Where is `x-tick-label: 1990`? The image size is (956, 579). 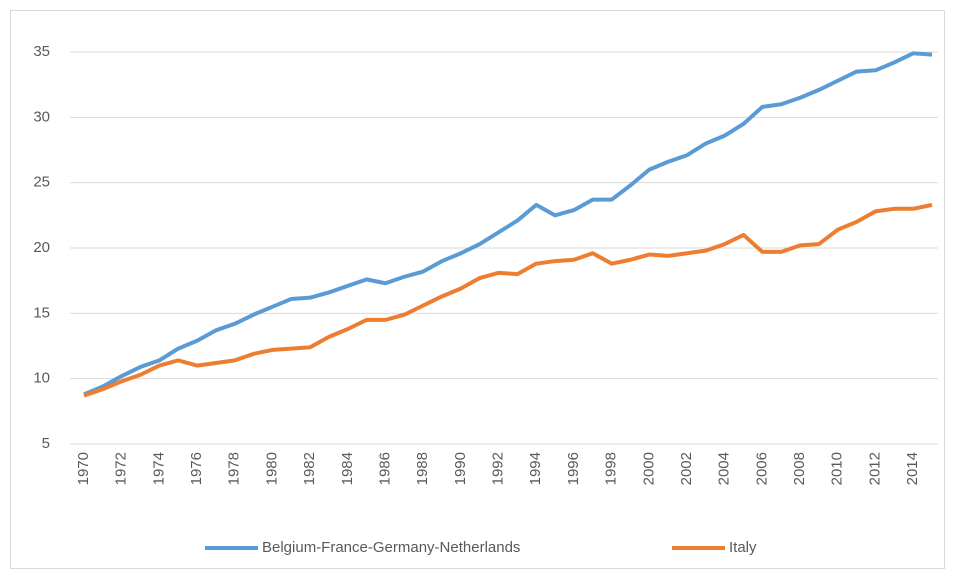 x-tick-label: 1990 is located at coordinates (460, 468).